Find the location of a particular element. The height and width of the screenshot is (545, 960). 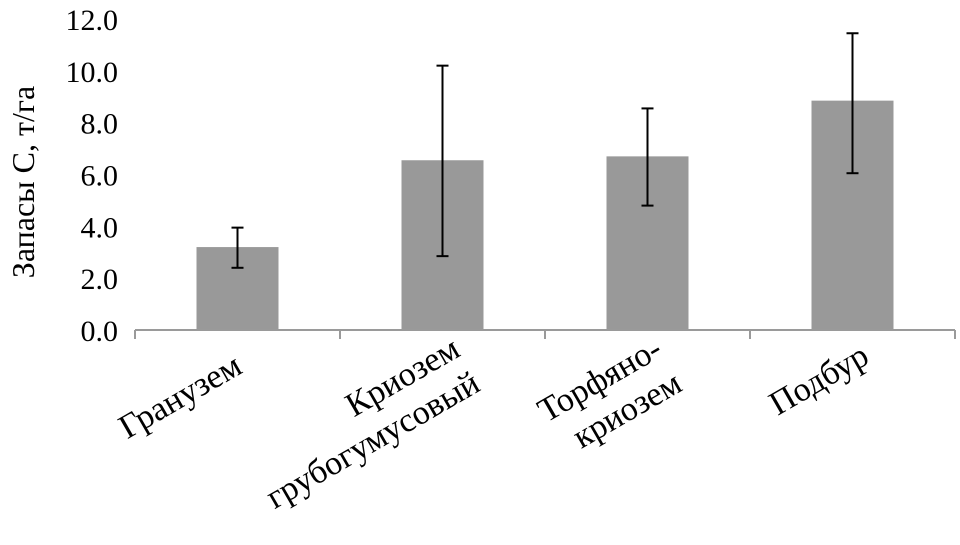

category-label-line: Подбур is located at coordinates (819, 380).